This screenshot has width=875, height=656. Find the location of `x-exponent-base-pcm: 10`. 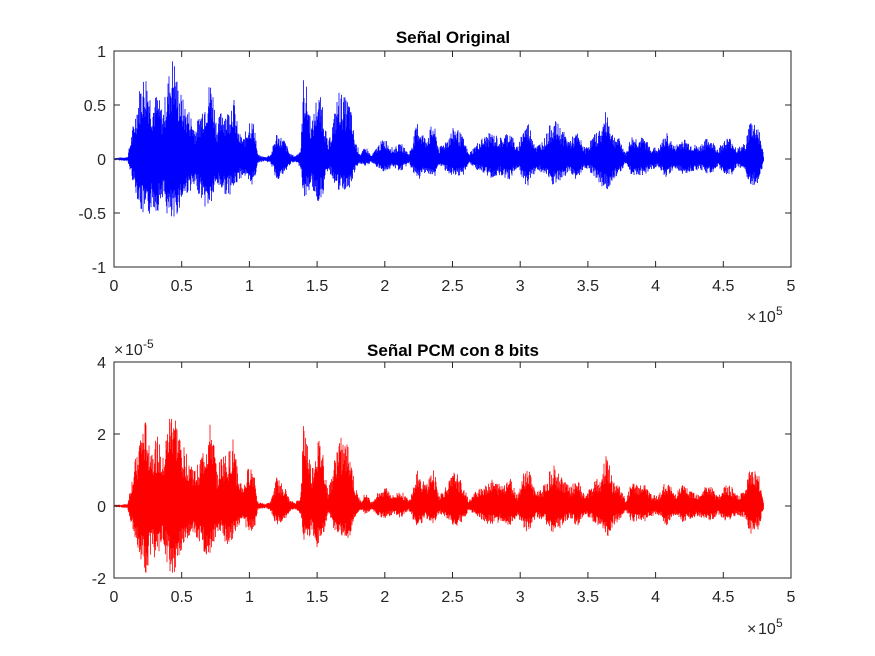

x-exponent-base-pcm: 10 is located at coordinates (767, 629).